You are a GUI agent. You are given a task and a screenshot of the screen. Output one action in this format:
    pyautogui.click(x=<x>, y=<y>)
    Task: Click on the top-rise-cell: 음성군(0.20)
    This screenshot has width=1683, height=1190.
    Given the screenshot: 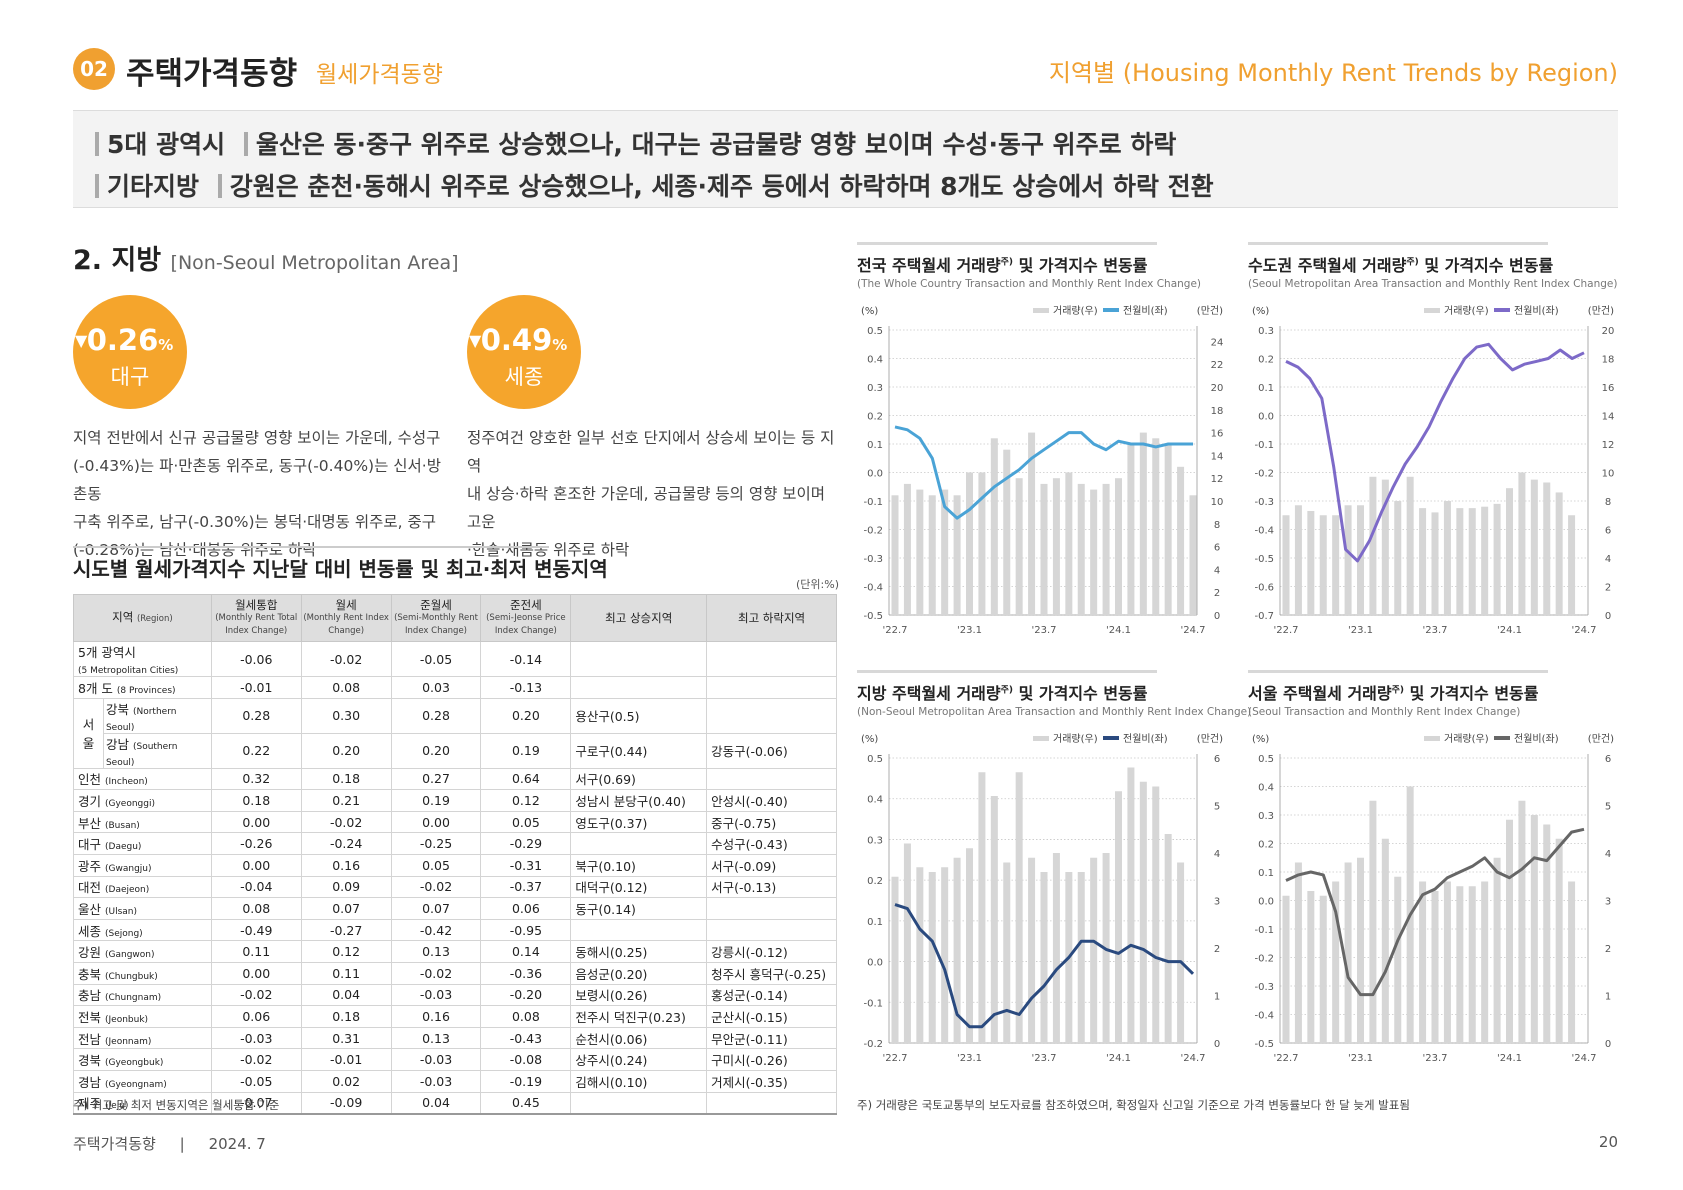 What is the action you would take?
    pyautogui.click(x=639, y=973)
    